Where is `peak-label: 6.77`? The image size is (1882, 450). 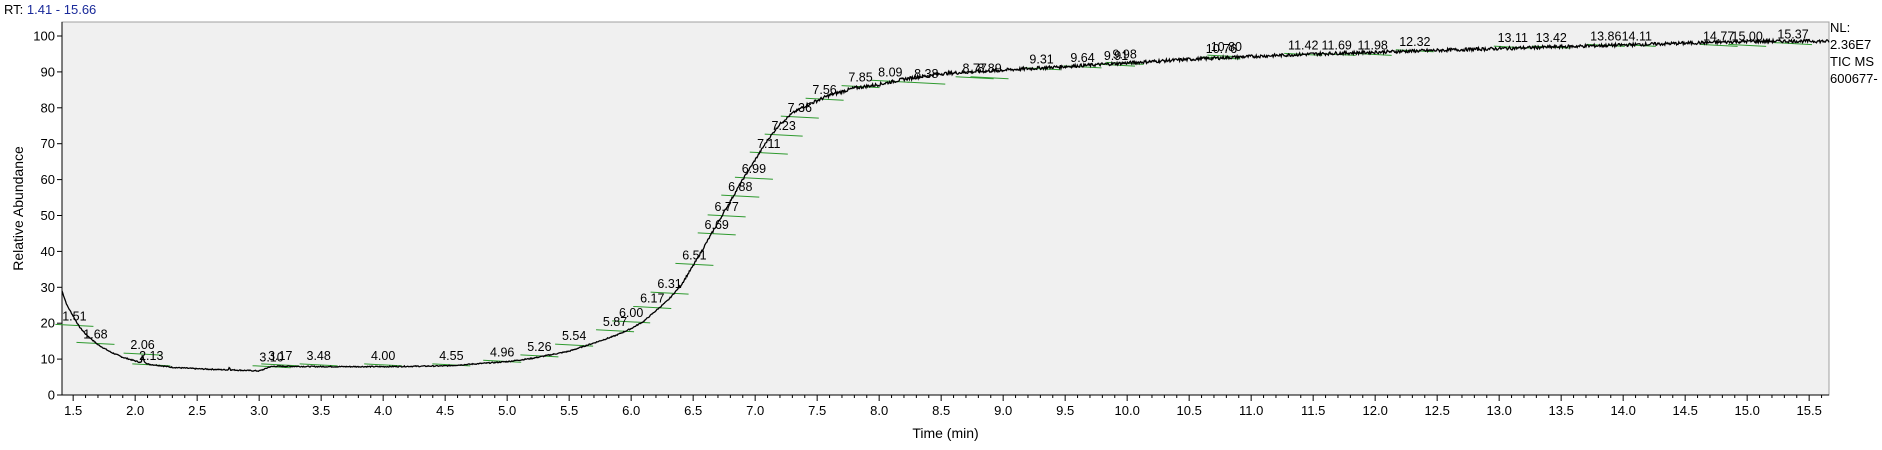
peak-label: 6.77 is located at coordinates (726, 207).